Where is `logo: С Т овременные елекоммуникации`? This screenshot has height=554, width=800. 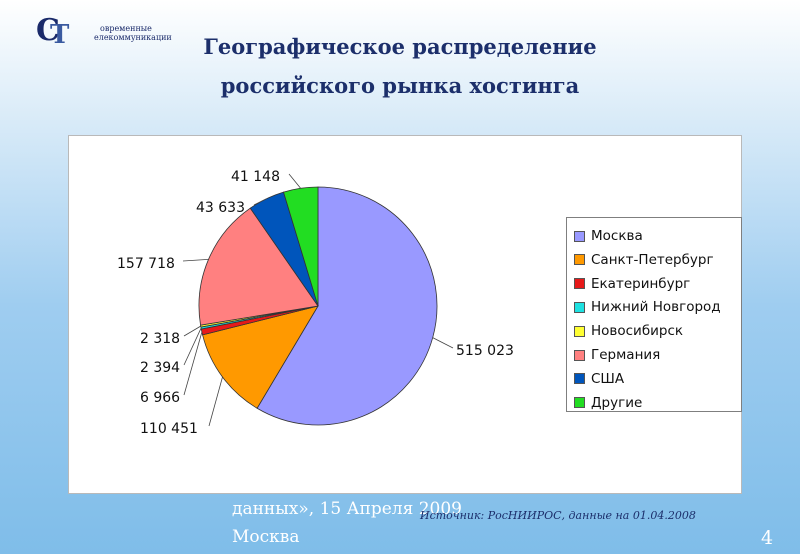
logo: С Т овременные елекоммуникации is located at coordinates (104, 30).